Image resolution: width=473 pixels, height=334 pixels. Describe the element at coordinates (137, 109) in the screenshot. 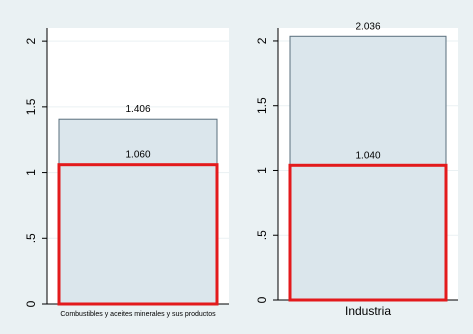

I see `data-label-total: 1.406` at that location.